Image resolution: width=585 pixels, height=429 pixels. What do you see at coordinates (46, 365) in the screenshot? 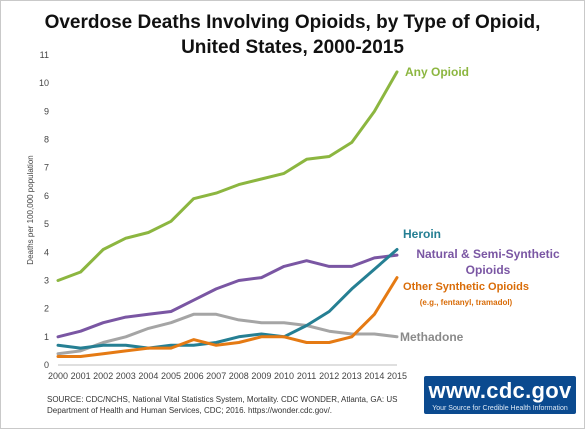
I see `y-tick-label: 0` at bounding box center [46, 365].